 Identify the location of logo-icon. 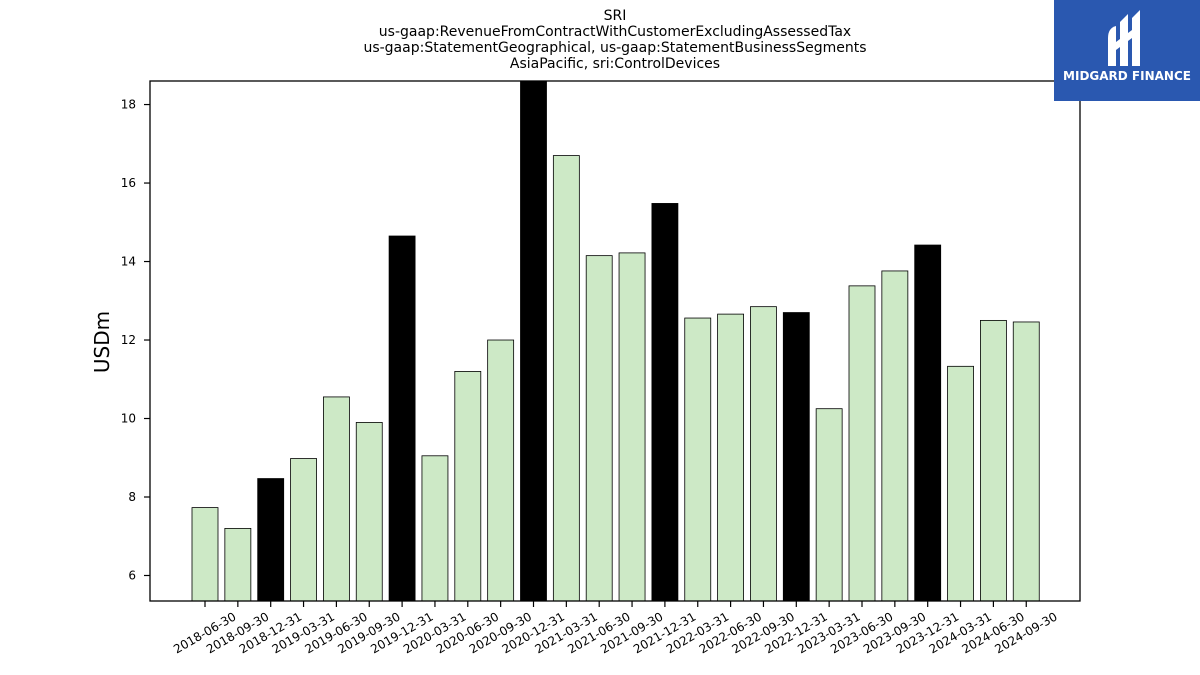
(1124, 38).